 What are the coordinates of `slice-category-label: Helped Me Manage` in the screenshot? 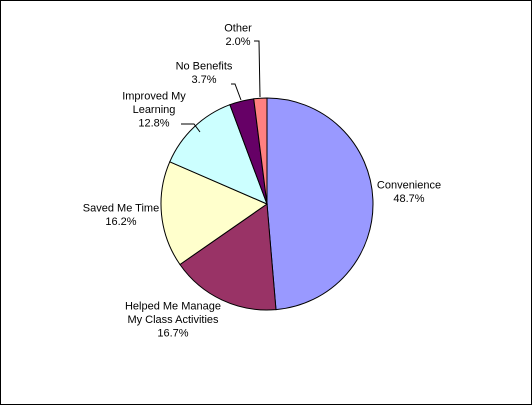 It's located at (173, 307).